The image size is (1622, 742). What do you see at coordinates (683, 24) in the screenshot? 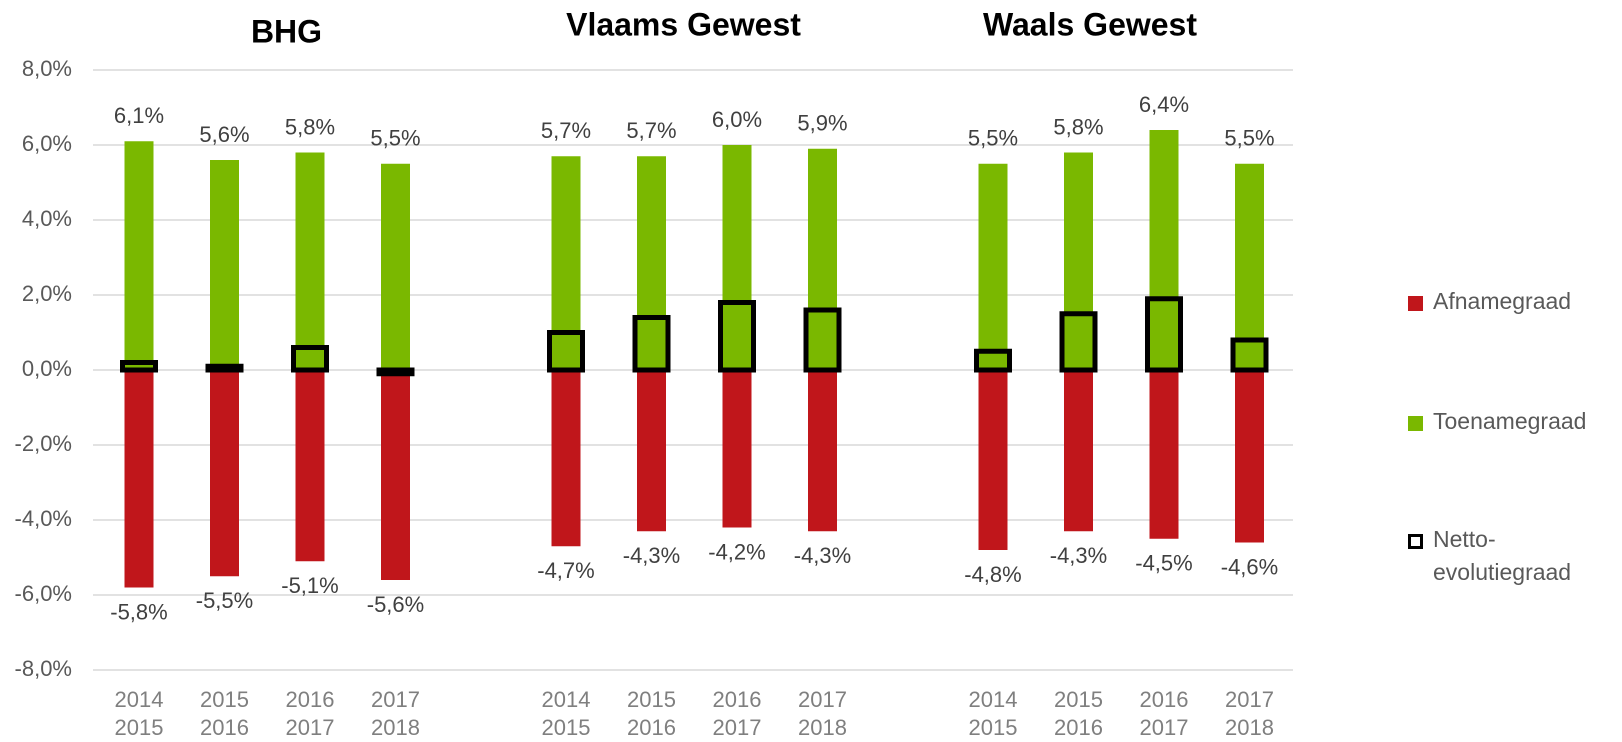
I see `panel-title: Vlaams Gewest` at bounding box center [683, 24].